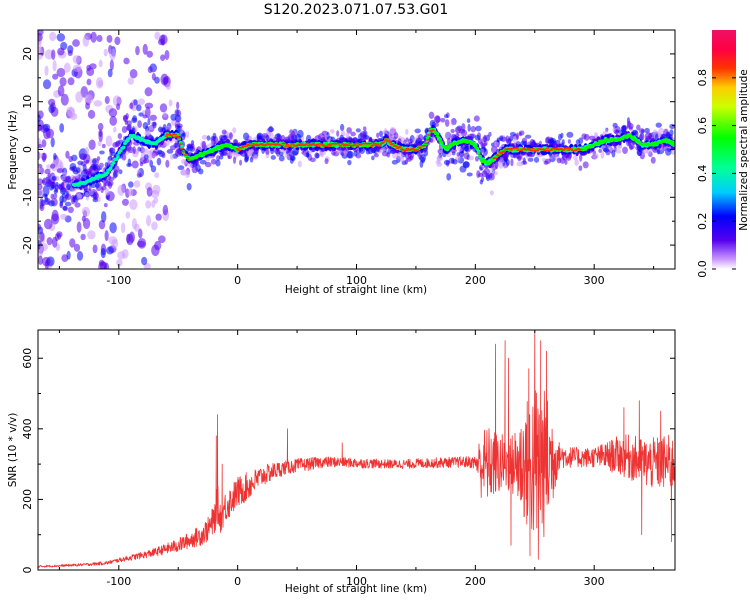  I want to click on snr-y-tick-label: 600, so click(27, 358).